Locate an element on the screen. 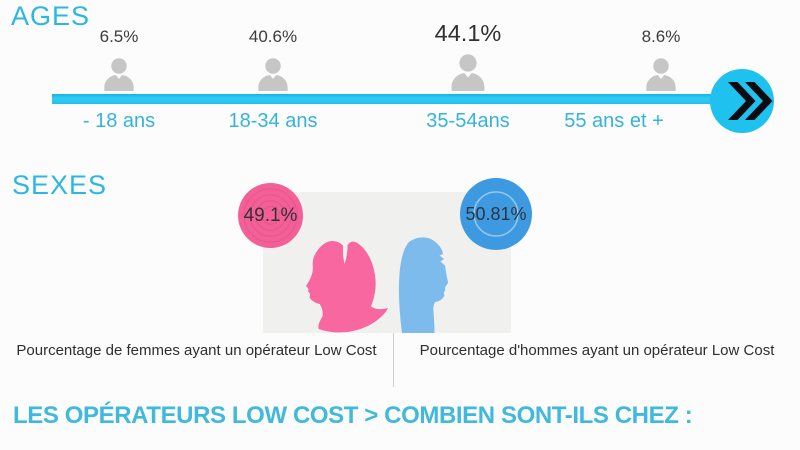  age-label: 18-34 ans is located at coordinates (273, 121).